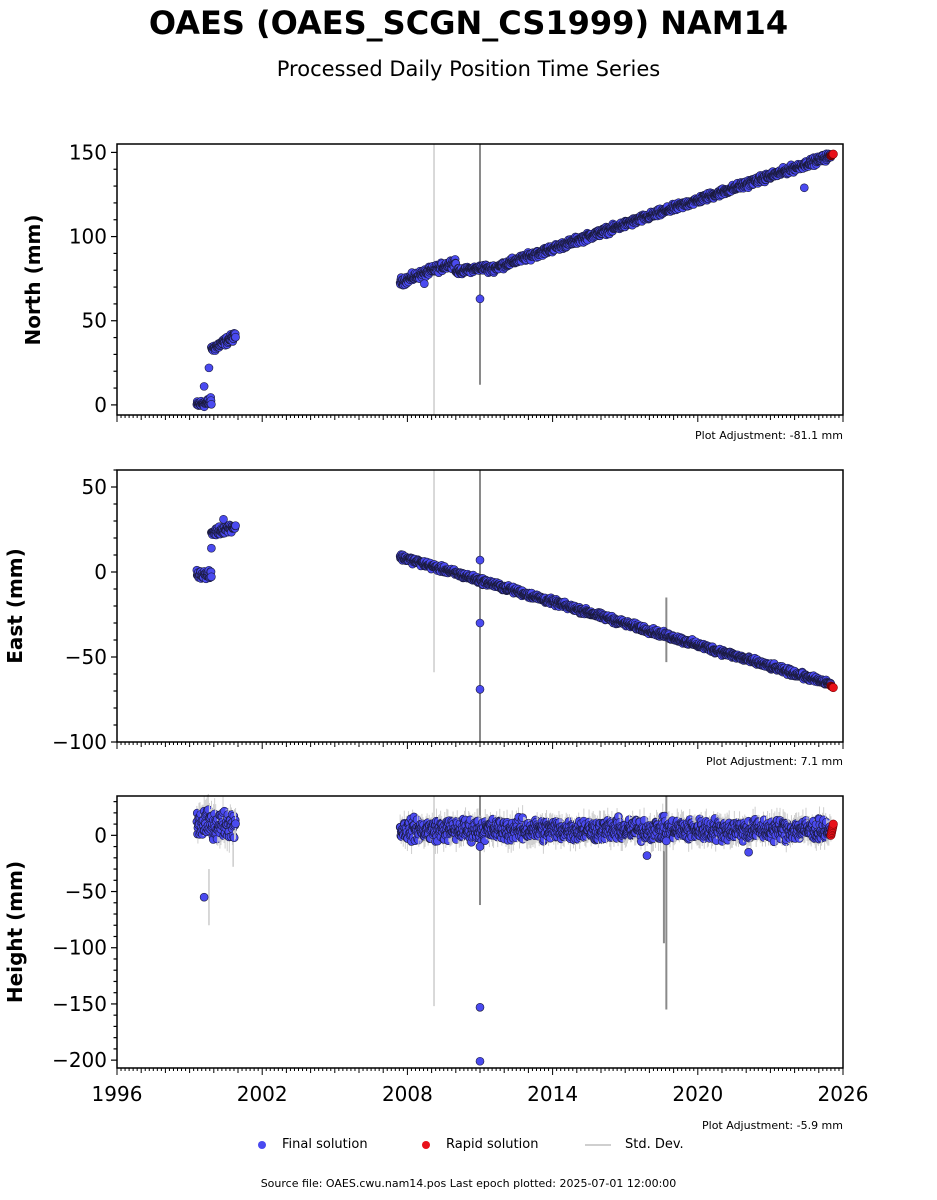  Describe the element at coordinates (86, 657) in the screenshot. I see `y-tick-label: −50` at that location.